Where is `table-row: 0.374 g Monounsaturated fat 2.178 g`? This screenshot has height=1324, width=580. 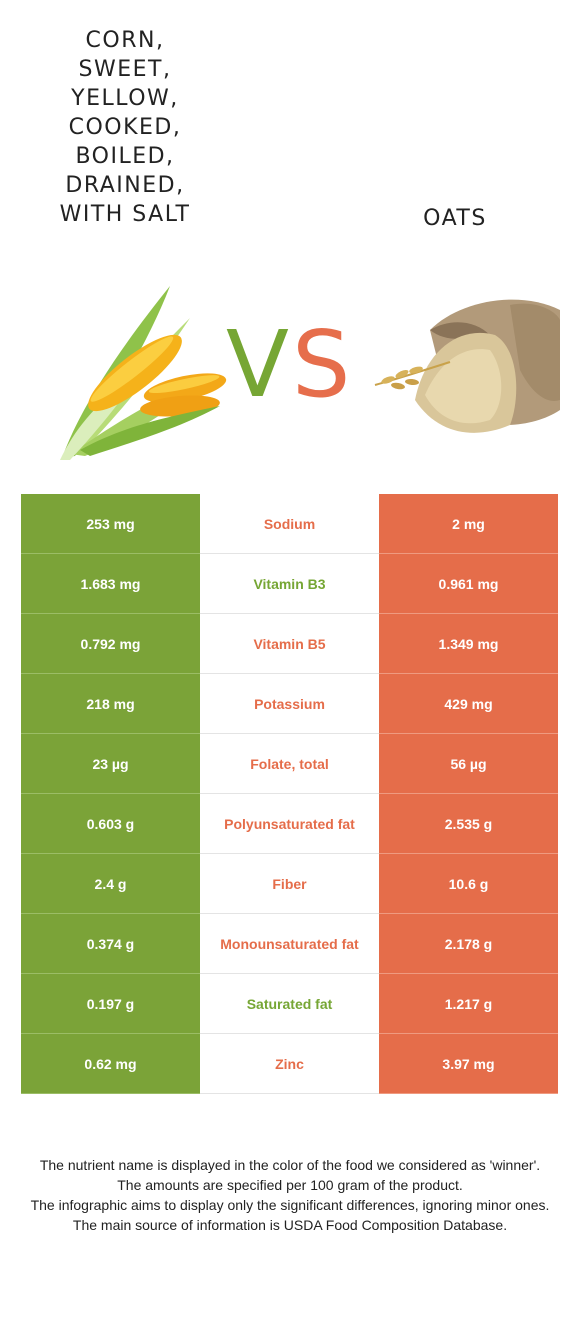
table-row: 0.374 g Monounsaturated fat 2.178 g is located at coordinates (289, 944).